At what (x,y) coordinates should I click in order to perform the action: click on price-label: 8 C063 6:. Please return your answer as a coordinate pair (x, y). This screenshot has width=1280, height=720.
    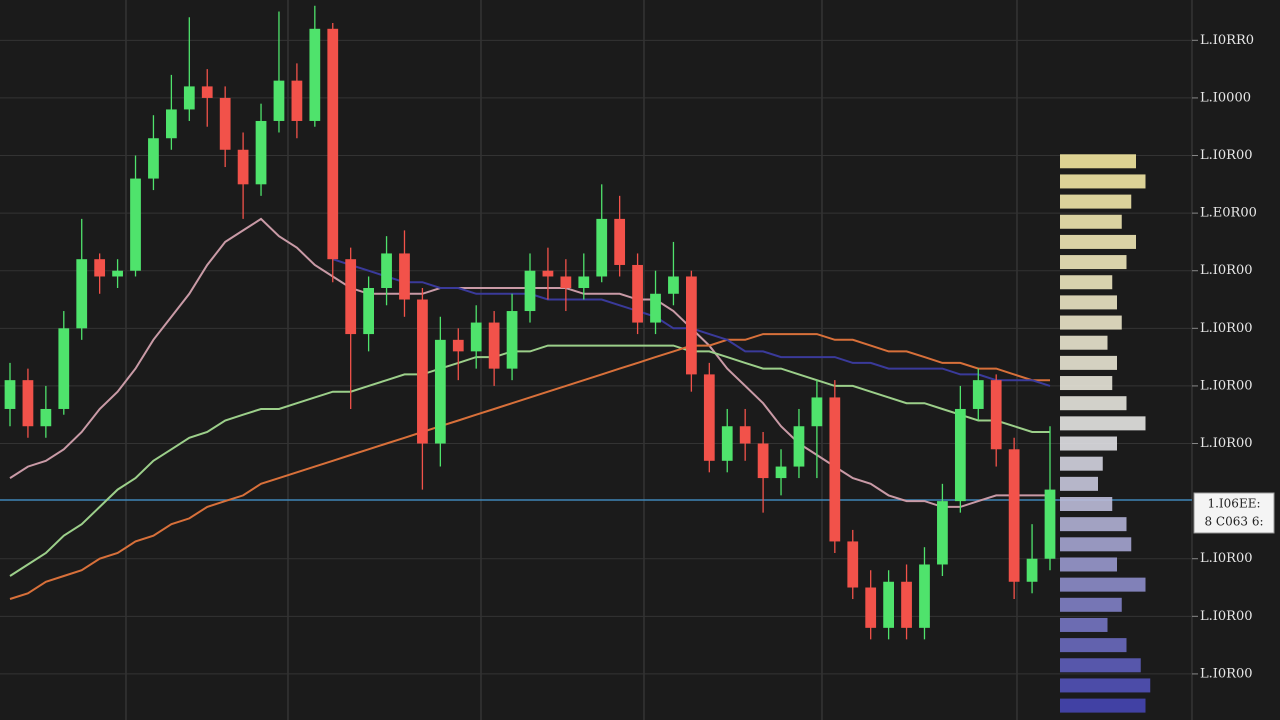
    Looking at the image, I should click on (1233, 521).